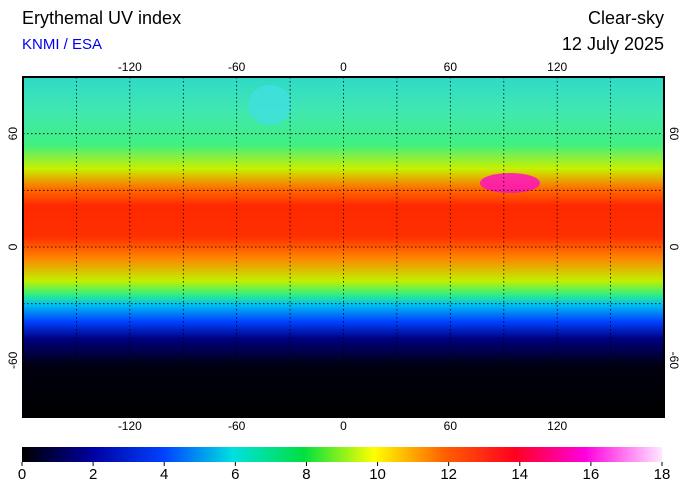  What do you see at coordinates (342, 454) in the screenshot?
I see `colorbar` at bounding box center [342, 454].